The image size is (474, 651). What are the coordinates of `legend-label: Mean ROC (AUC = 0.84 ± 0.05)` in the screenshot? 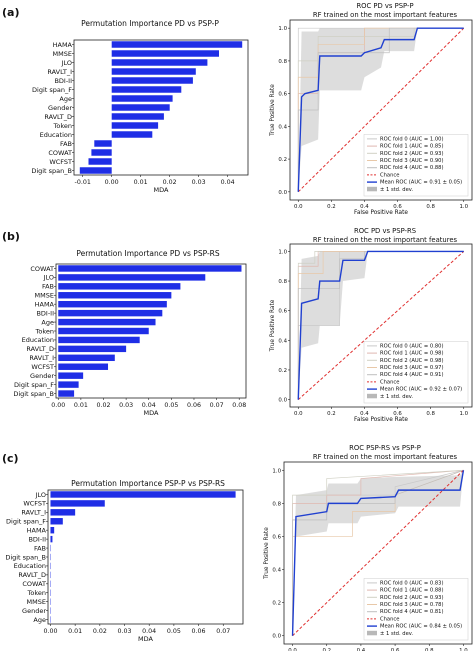 It's located at (421, 627).